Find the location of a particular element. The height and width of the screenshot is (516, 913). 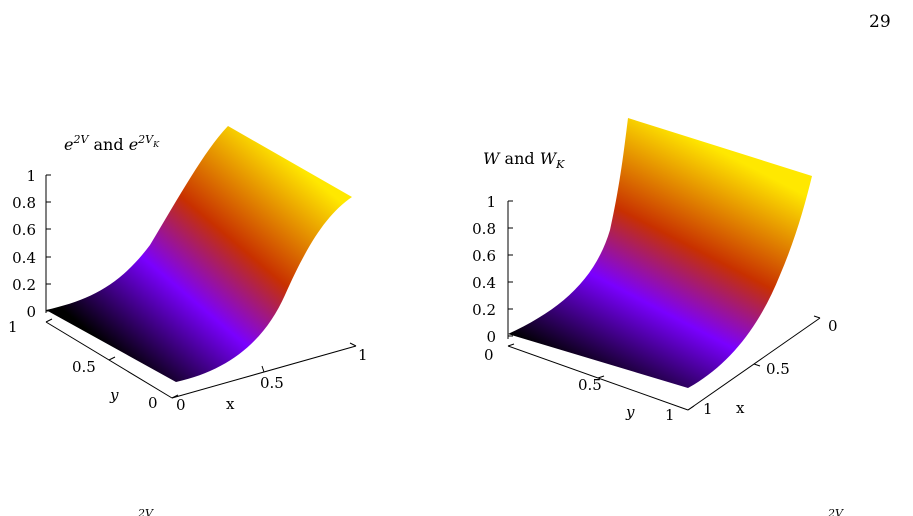

plot-right-z-ticks is located at coordinates (510, 268).